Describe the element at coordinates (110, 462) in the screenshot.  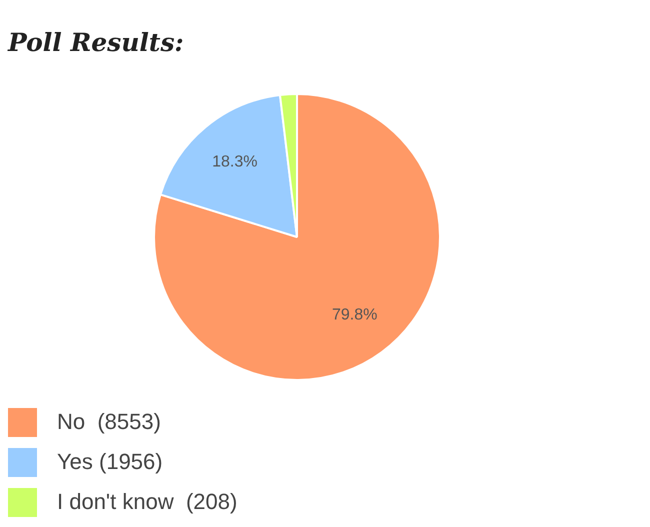
I see `legend-label: Yes (1956)` at that location.